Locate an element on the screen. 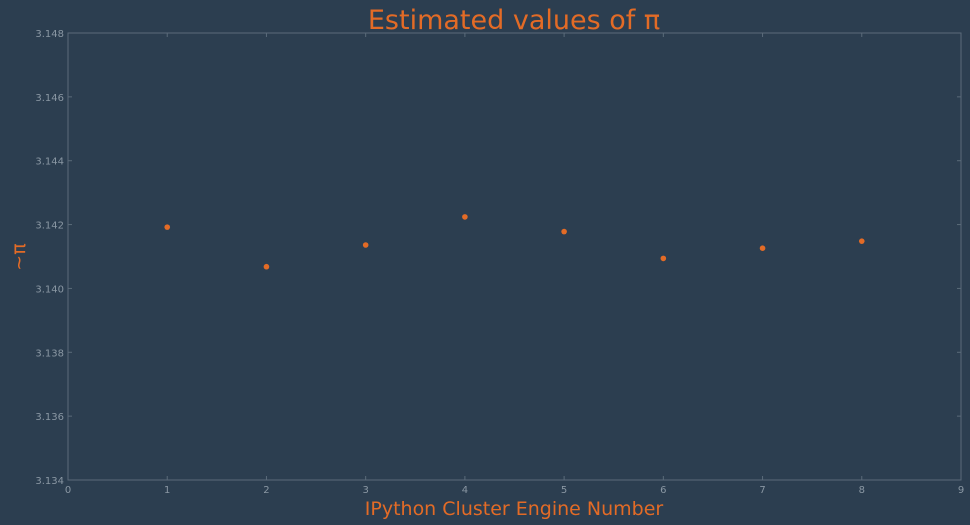  x-tick-label: 3 is located at coordinates (365, 490).